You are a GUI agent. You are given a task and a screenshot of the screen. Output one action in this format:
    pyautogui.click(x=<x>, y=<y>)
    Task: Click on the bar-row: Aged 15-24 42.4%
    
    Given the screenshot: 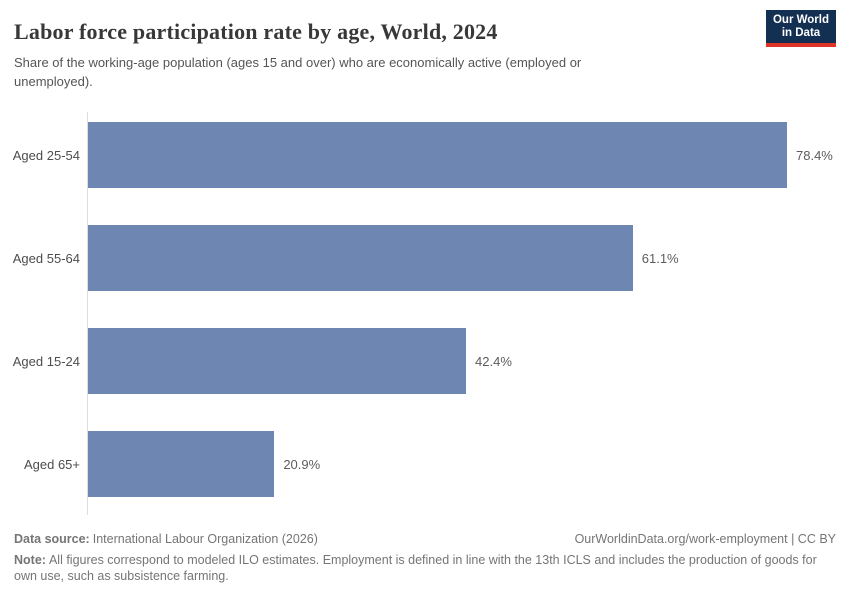 What is the action you would take?
    pyautogui.click(x=424, y=361)
    